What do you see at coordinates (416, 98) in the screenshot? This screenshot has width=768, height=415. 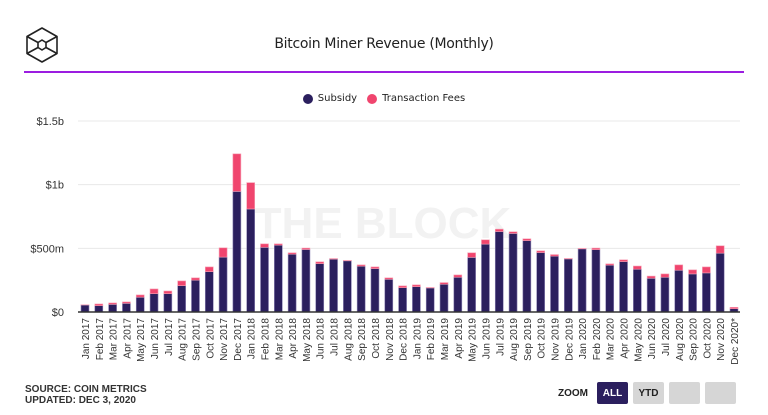 I see `legend-item-fees: Transaction Fees` at bounding box center [416, 98].